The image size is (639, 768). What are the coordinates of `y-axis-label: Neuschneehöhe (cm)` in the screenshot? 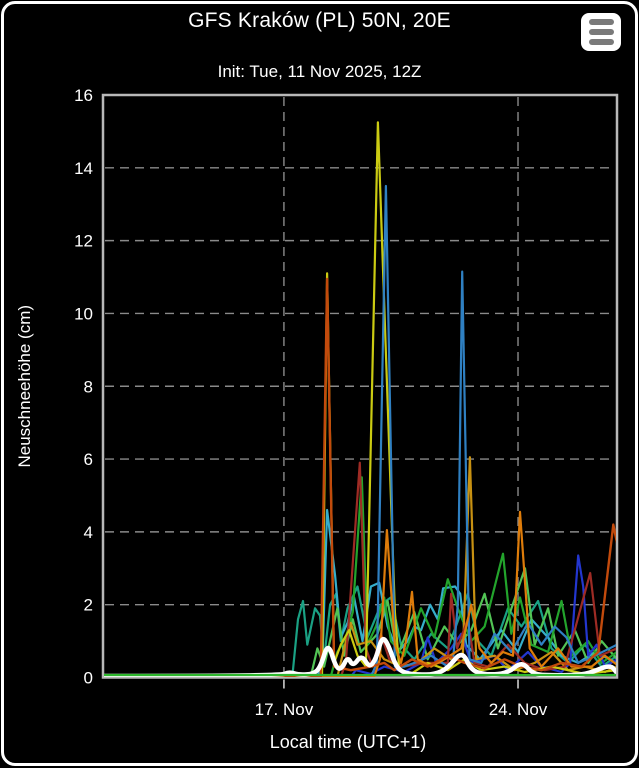 It's located at (24, 386).